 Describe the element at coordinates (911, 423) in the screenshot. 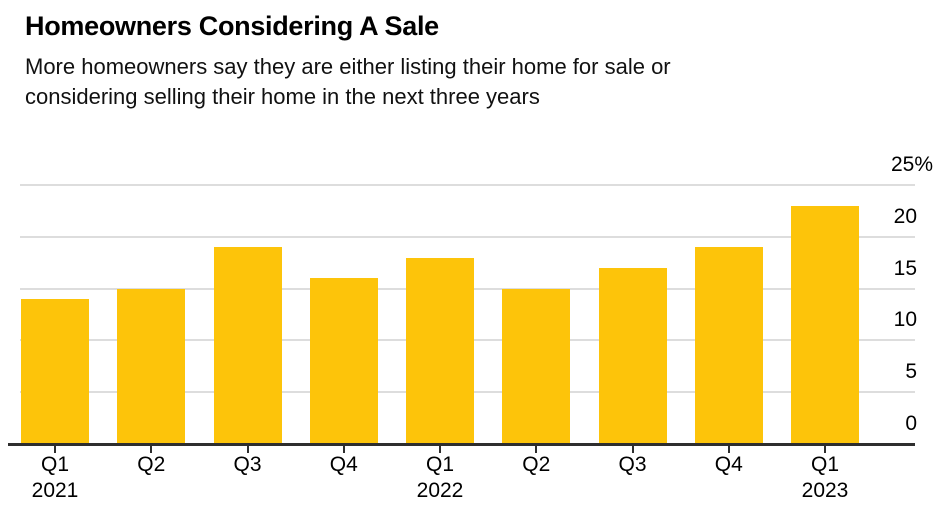

I see `y-axis-label: 0` at that location.